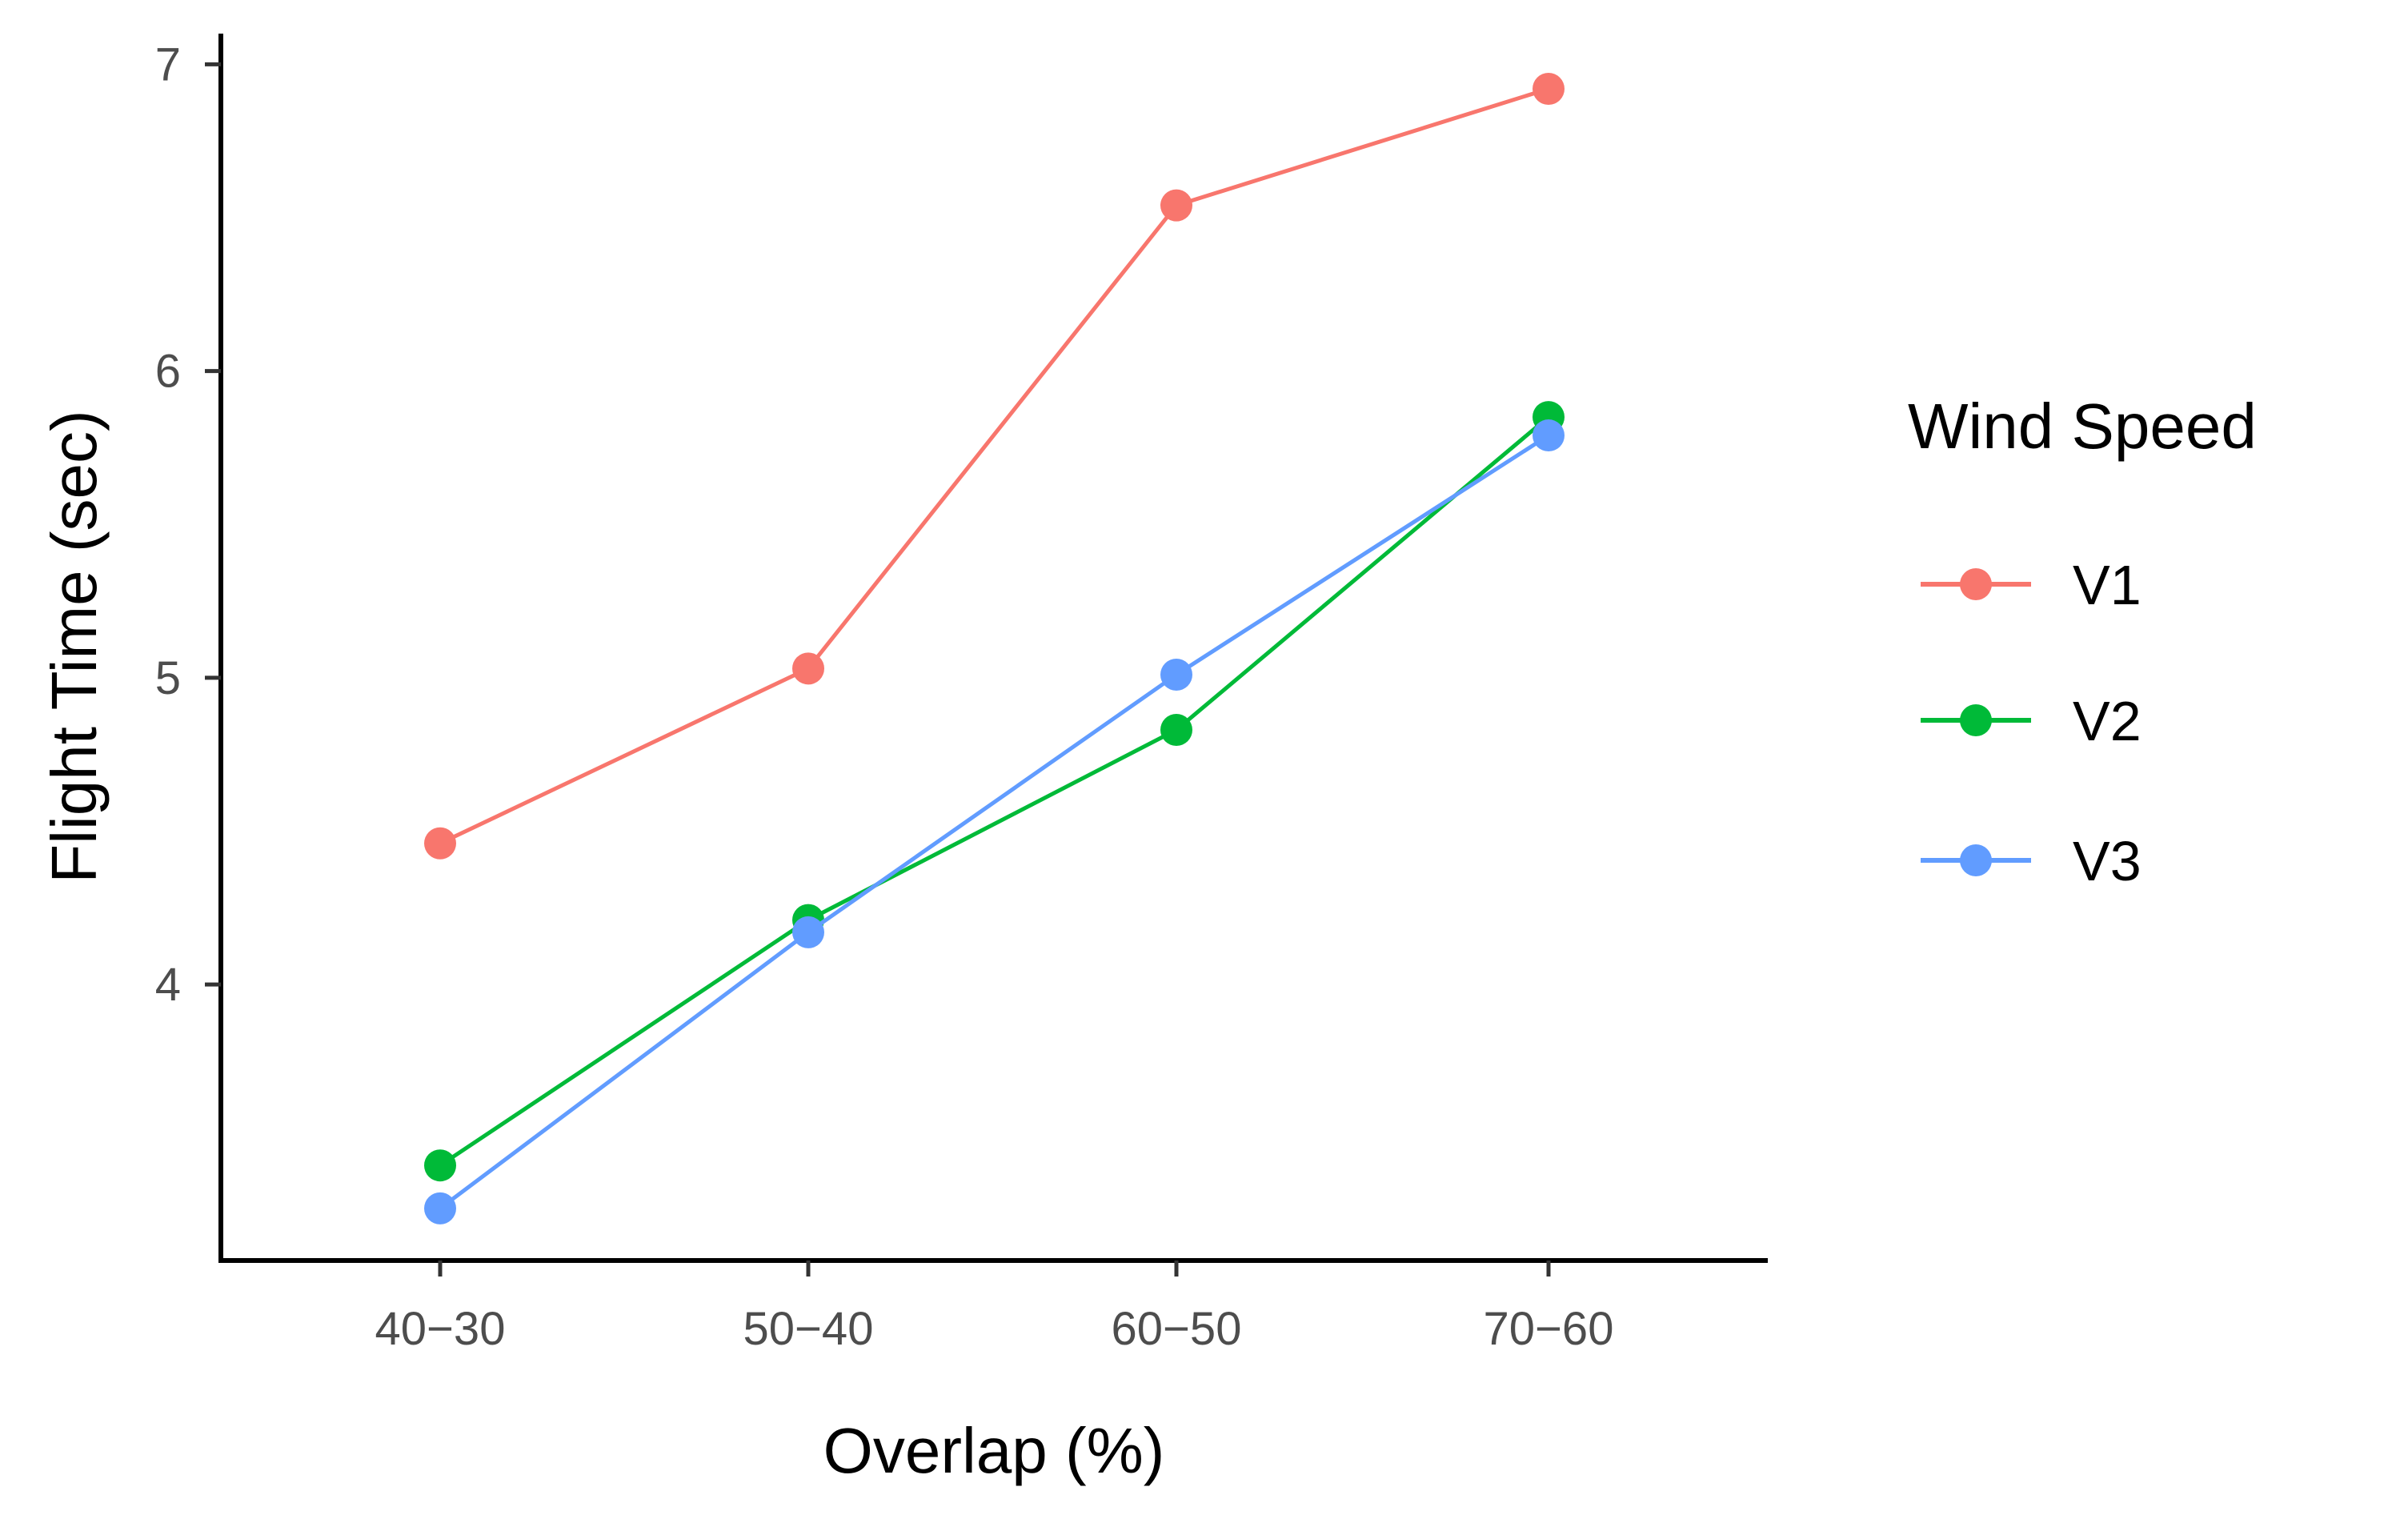 The width and height of the screenshot is (2408, 1515). Describe the element at coordinates (441, 1329) in the screenshot. I see `x-tick-label: 40−30` at that location.